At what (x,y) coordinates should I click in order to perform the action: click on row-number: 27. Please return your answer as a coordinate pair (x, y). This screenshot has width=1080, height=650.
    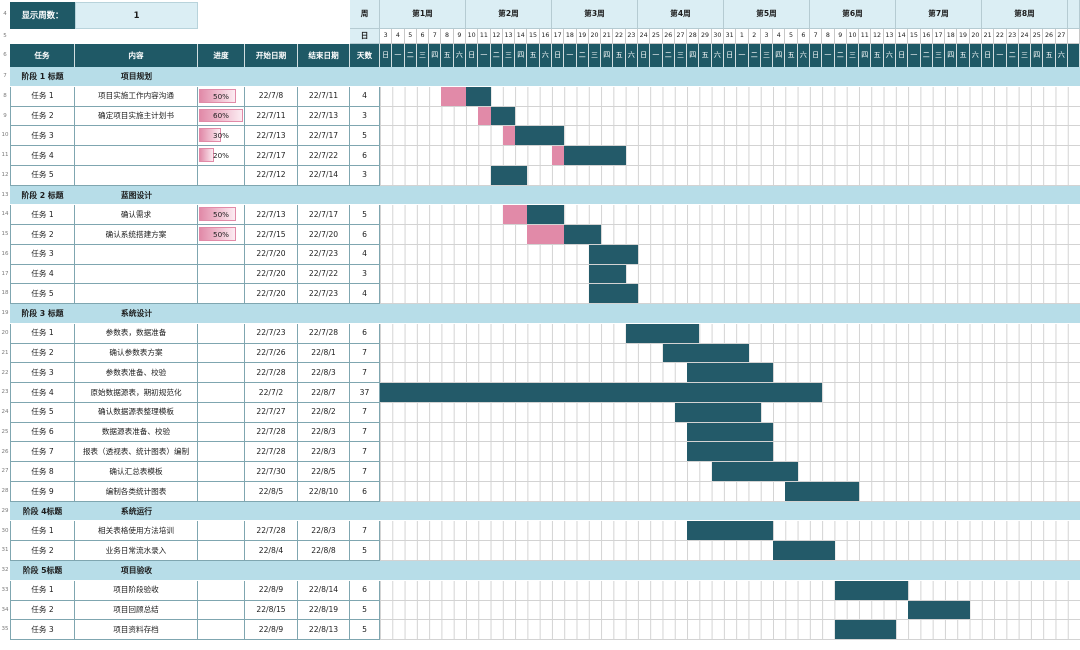
    Looking at the image, I should click on (5, 471).